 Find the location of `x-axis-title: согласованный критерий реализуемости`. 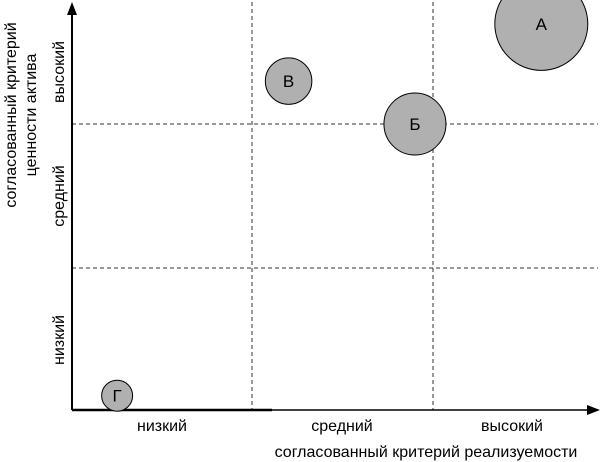

x-axis-title: согласованный критерий реализуемости is located at coordinates (426, 452).